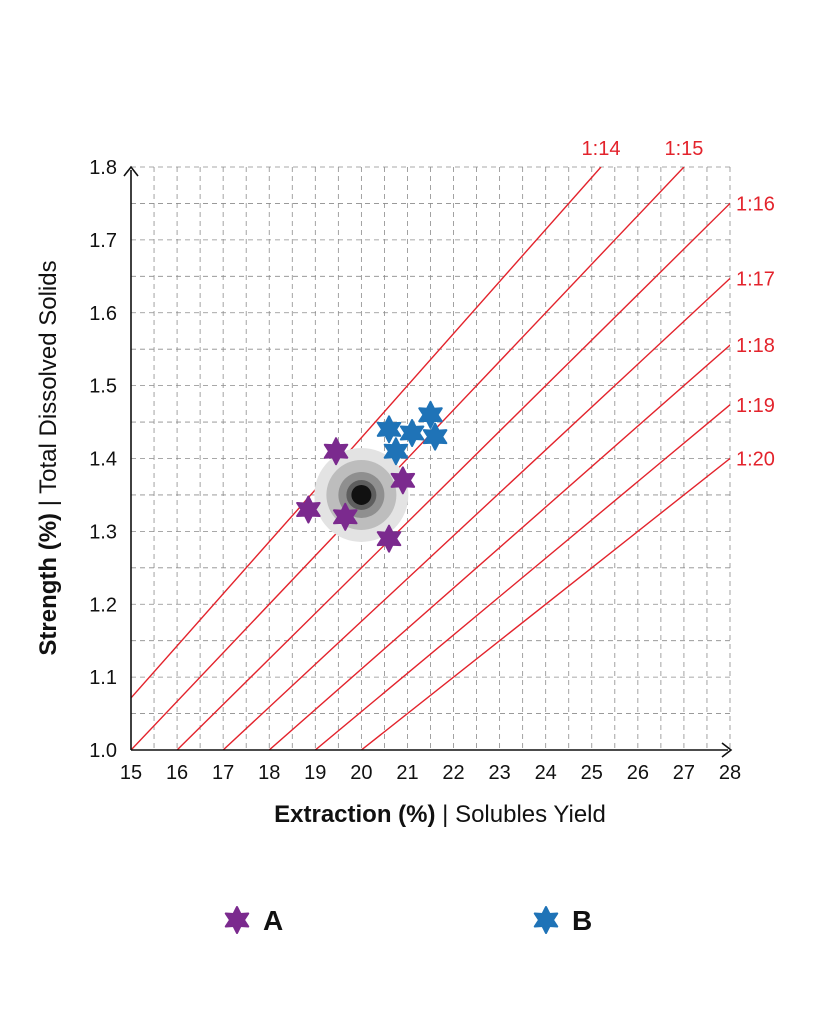 The height and width of the screenshot is (1024, 819). Describe the element at coordinates (755, 279) in the screenshot. I see `ratio-label: 1:17` at that location.